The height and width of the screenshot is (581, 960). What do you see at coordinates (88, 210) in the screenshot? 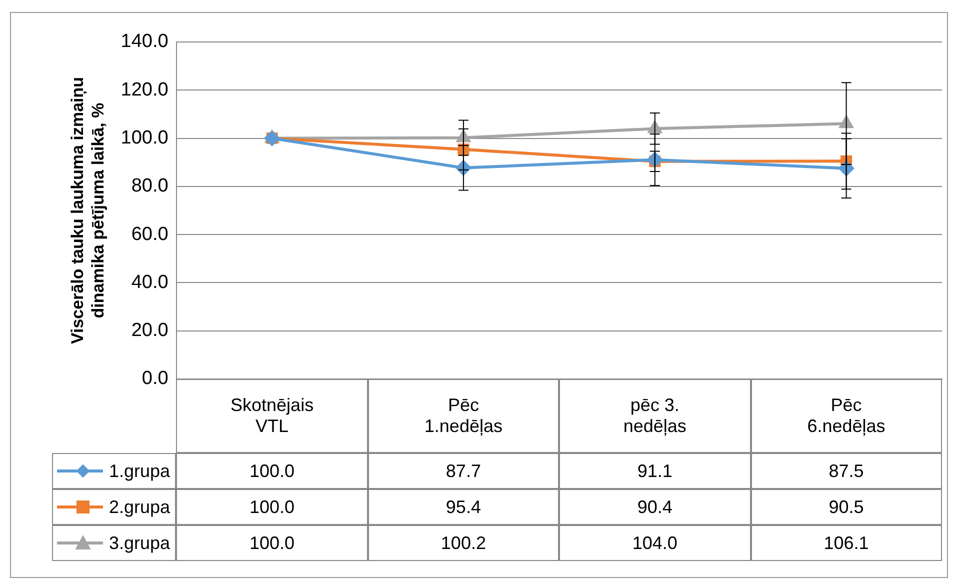
I see `y-axis-title: Viscerālo tauku laukuma izmaiņu dinamika pētījuma laikā, %` at bounding box center [88, 210].